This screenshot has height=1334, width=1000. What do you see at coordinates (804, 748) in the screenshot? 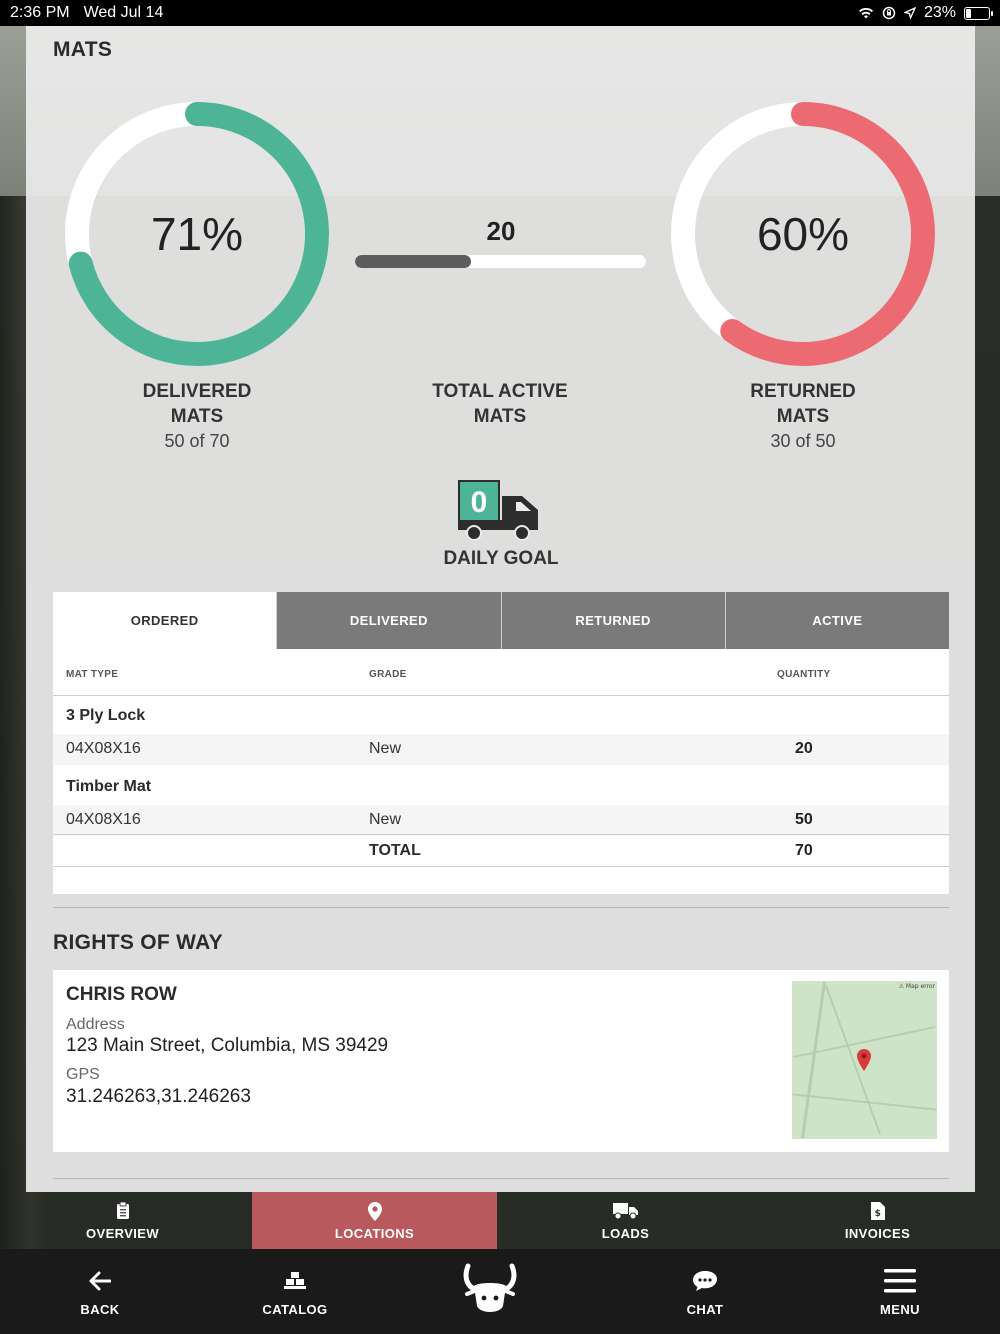
I see `row-quantity: 20` at bounding box center [804, 748].